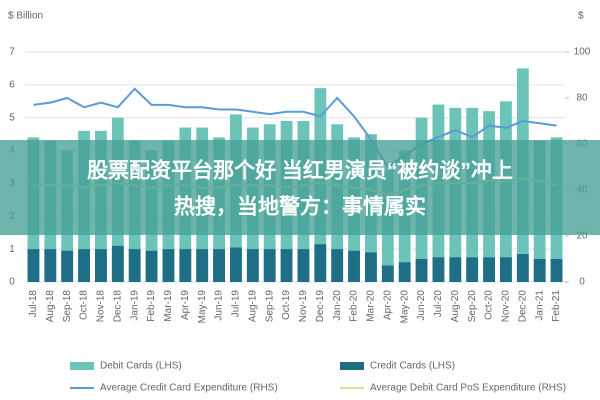  Describe the element at coordinates (468, 388) in the screenshot. I see `legend-label: Average Debit Card PoS Expenditure (RHS)` at that location.